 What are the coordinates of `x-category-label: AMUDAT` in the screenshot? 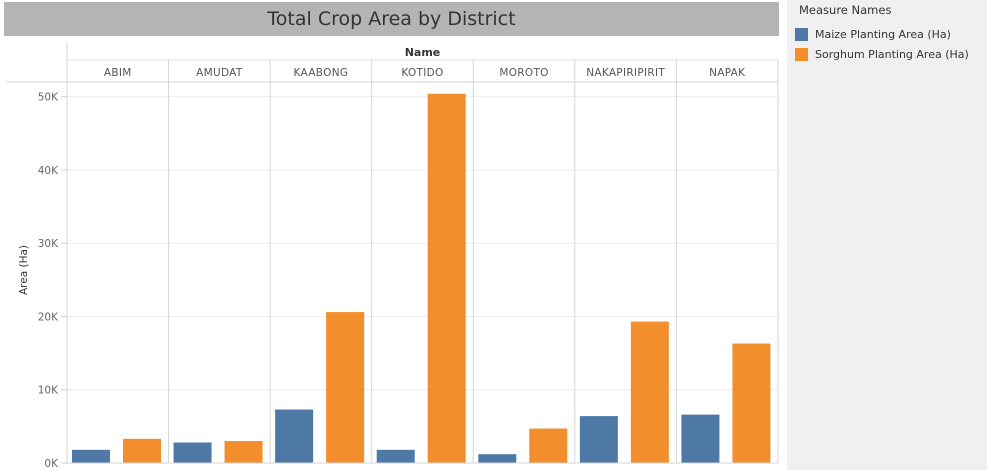 It's located at (219, 73).